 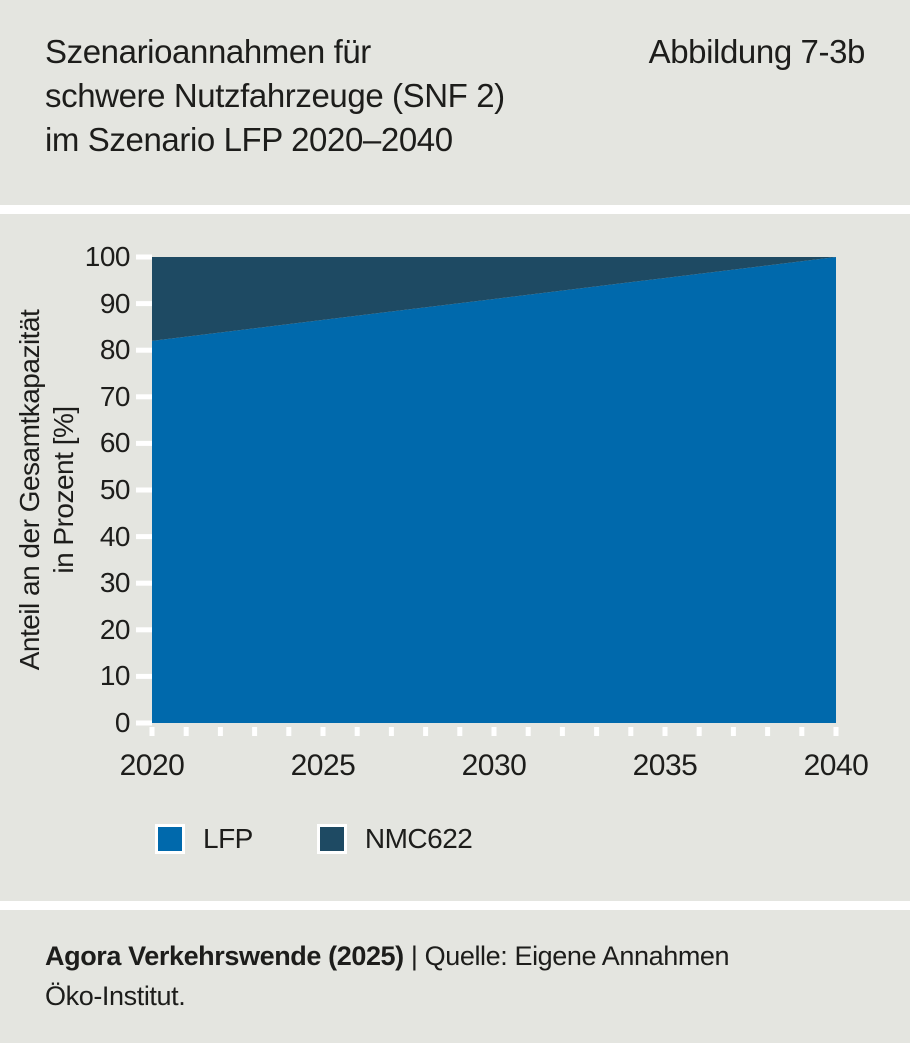 What do you see at coordinates (170, 839) in the screenshot?
I see `legend-swatch-lfp` at bounding box center [170, 839].